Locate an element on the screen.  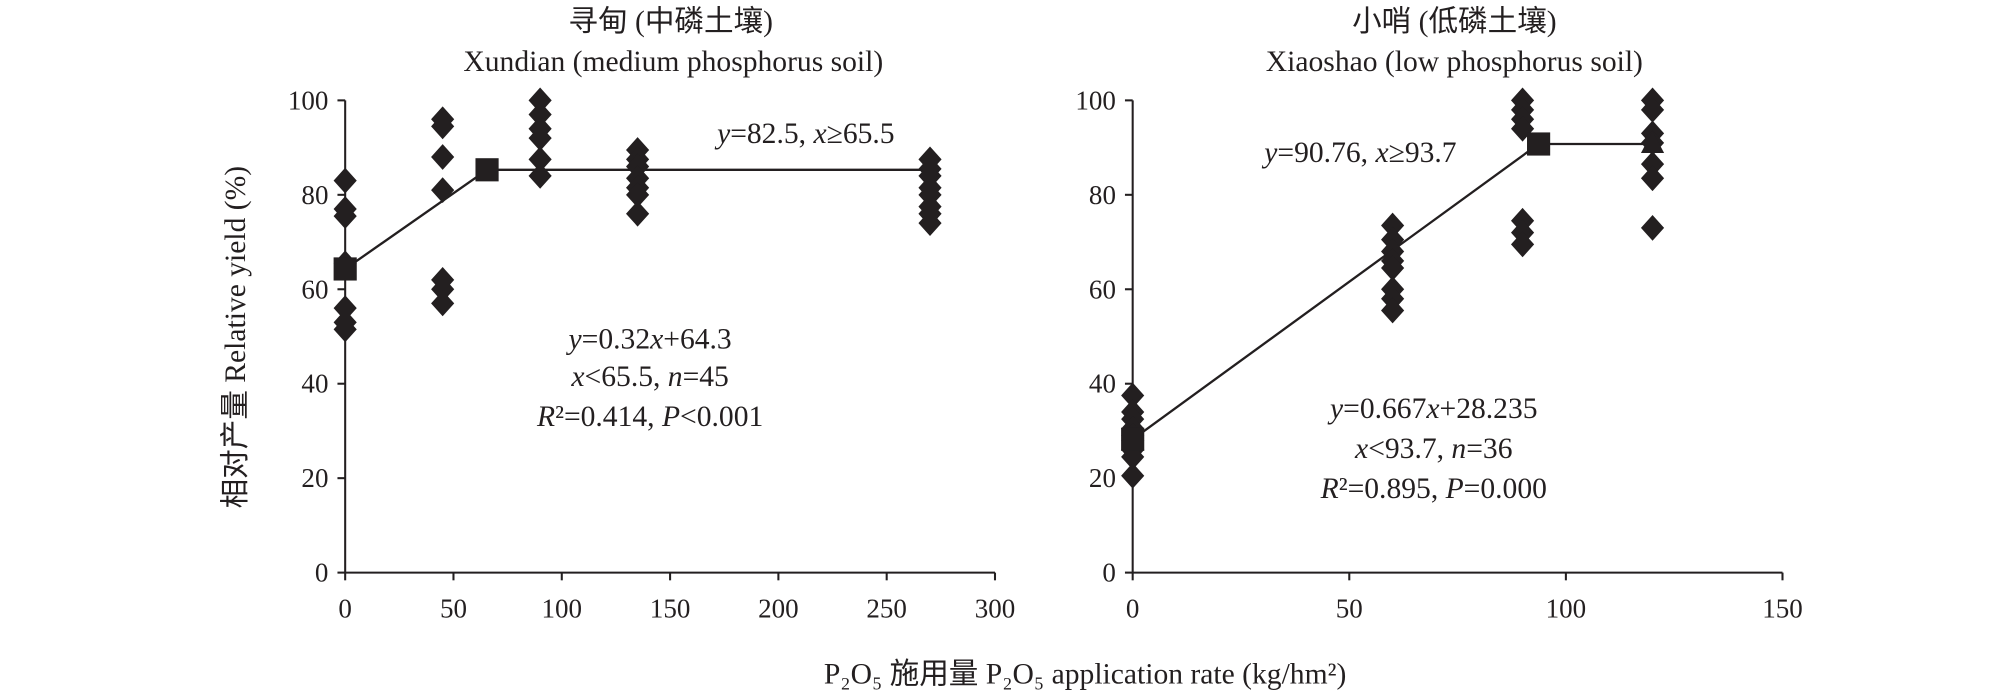
equation-fragment: =0.32 is located at coordinates (616, 340).